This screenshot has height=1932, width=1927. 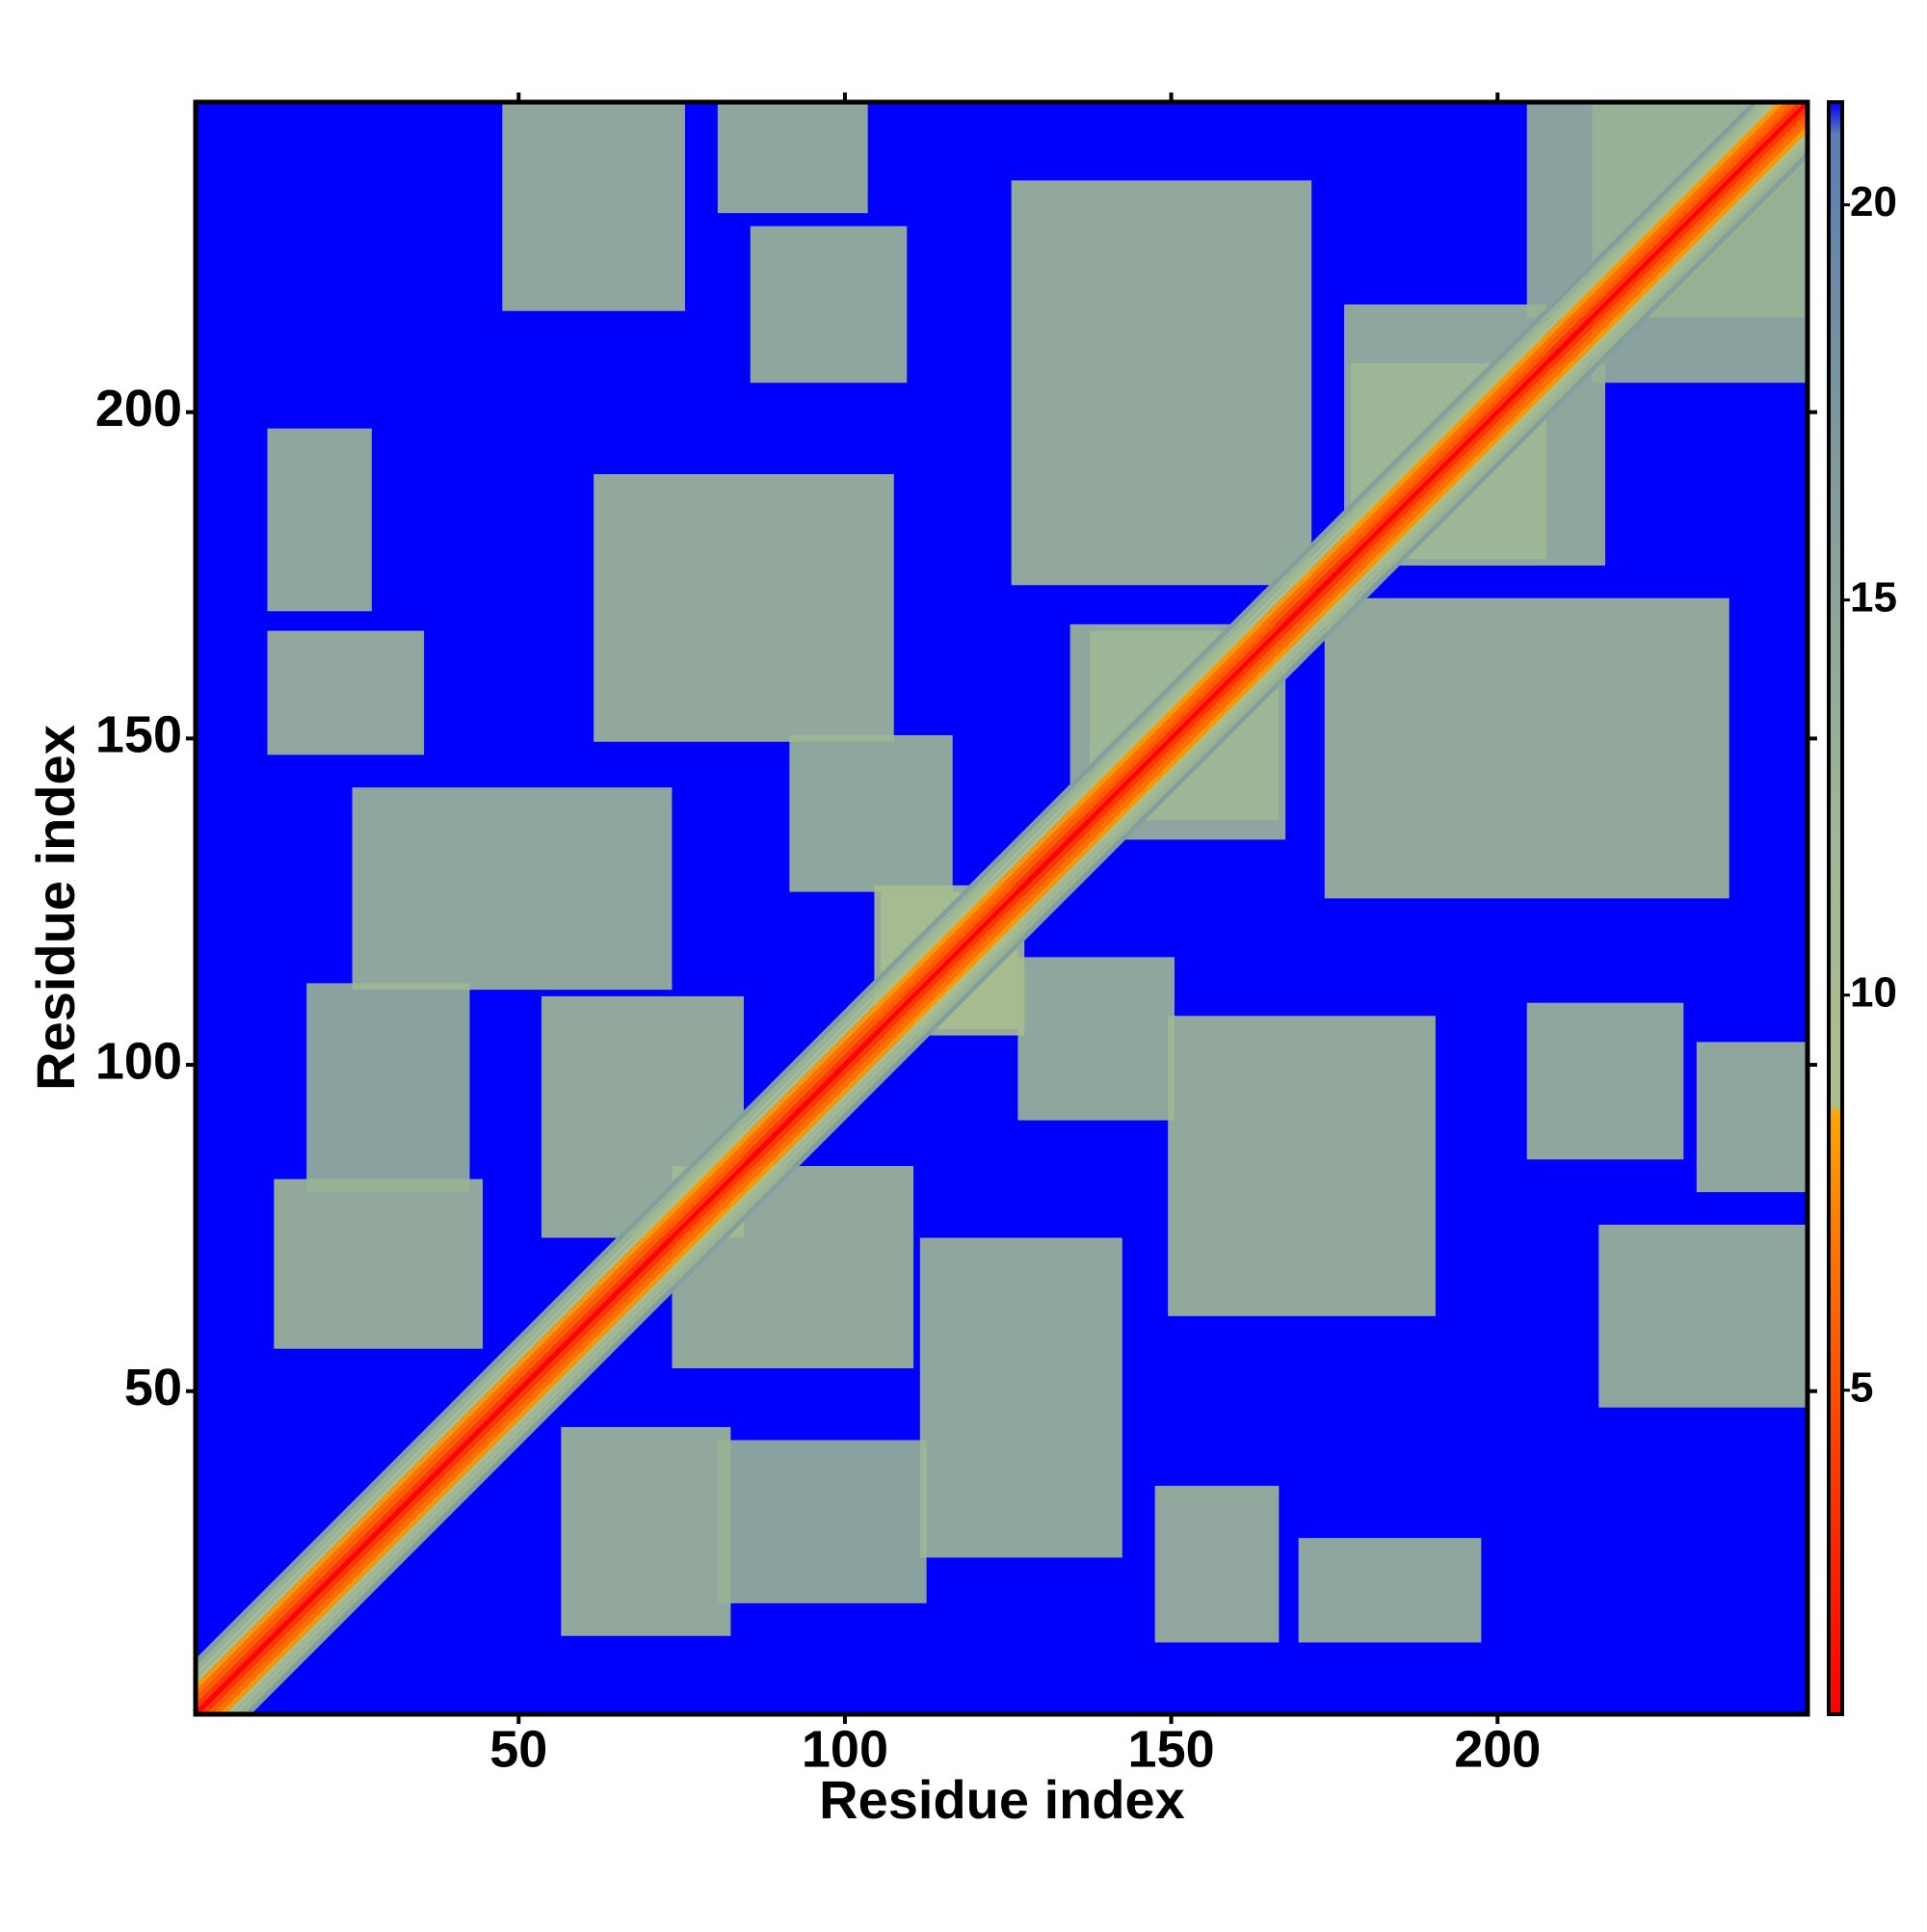 What do you see at coordinates (55, 908) in the screenshot?
I see `y-axis-title: Residue index` at bounding box center [55, 908].